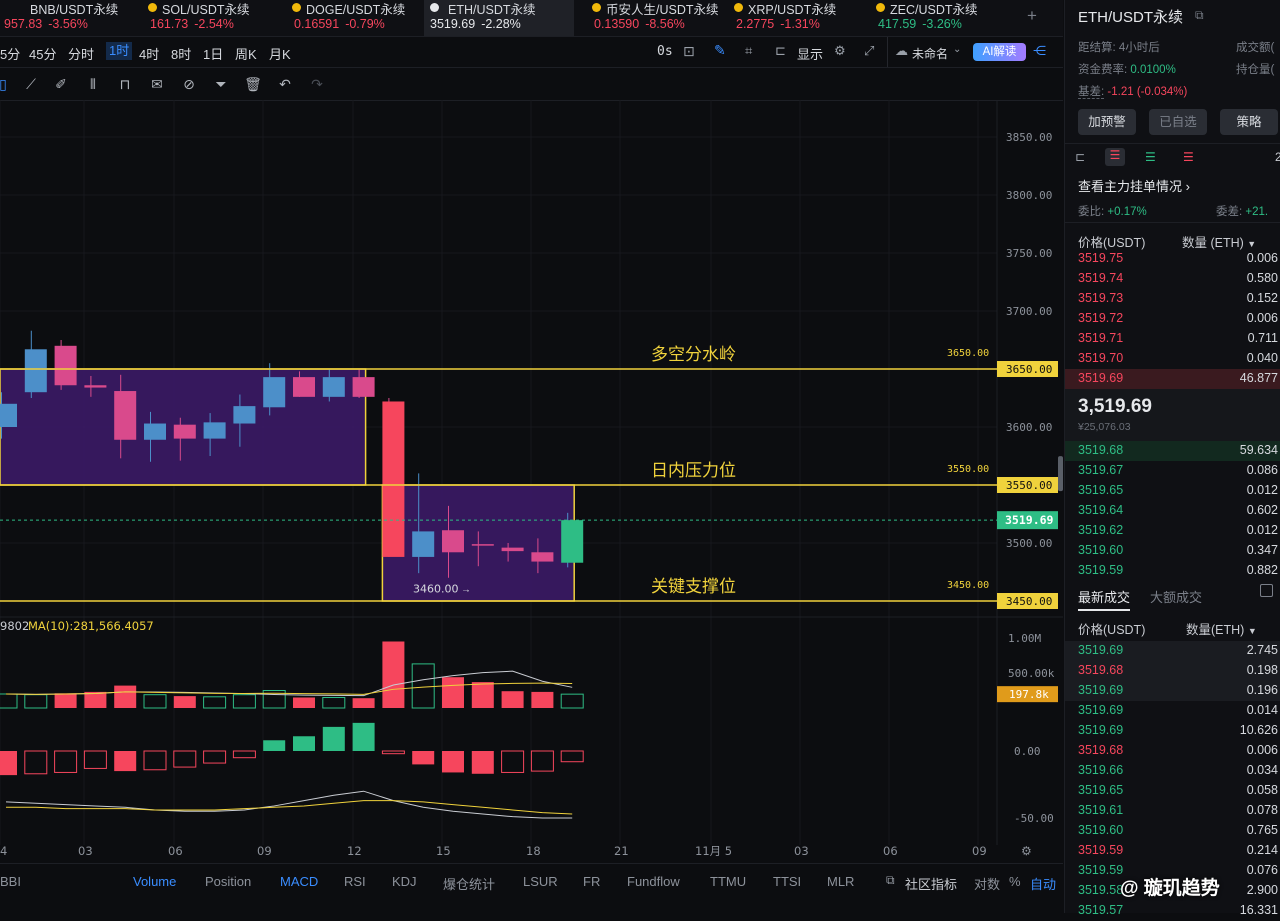 Image resolution: width=1280 pixels, height=921 pixels. Describe the element at coordinates (1150, 157) in the screenshot. I see `book-bids-icon: ☰` at that location.